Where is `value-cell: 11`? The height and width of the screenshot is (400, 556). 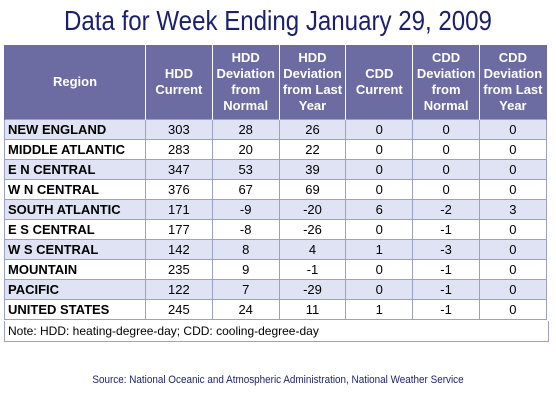 value-cell: 11 is located at coordinates (312, 309).